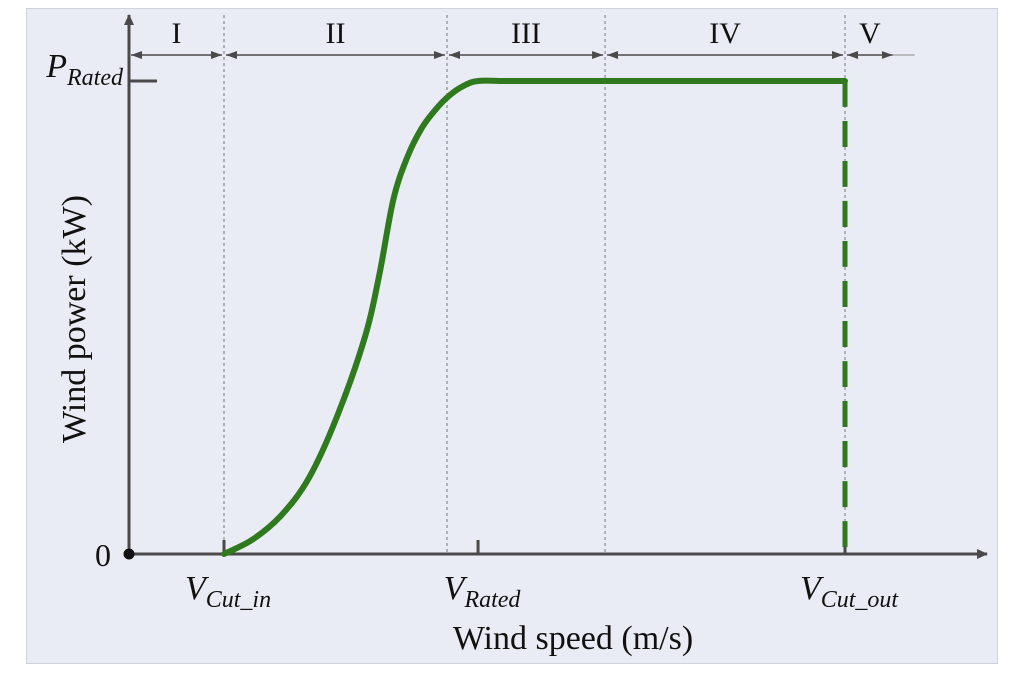  Describe the element at coordinates (492, 600) in the screenshot. I see `x-tick-label-rated-sub: Rated` at that location.